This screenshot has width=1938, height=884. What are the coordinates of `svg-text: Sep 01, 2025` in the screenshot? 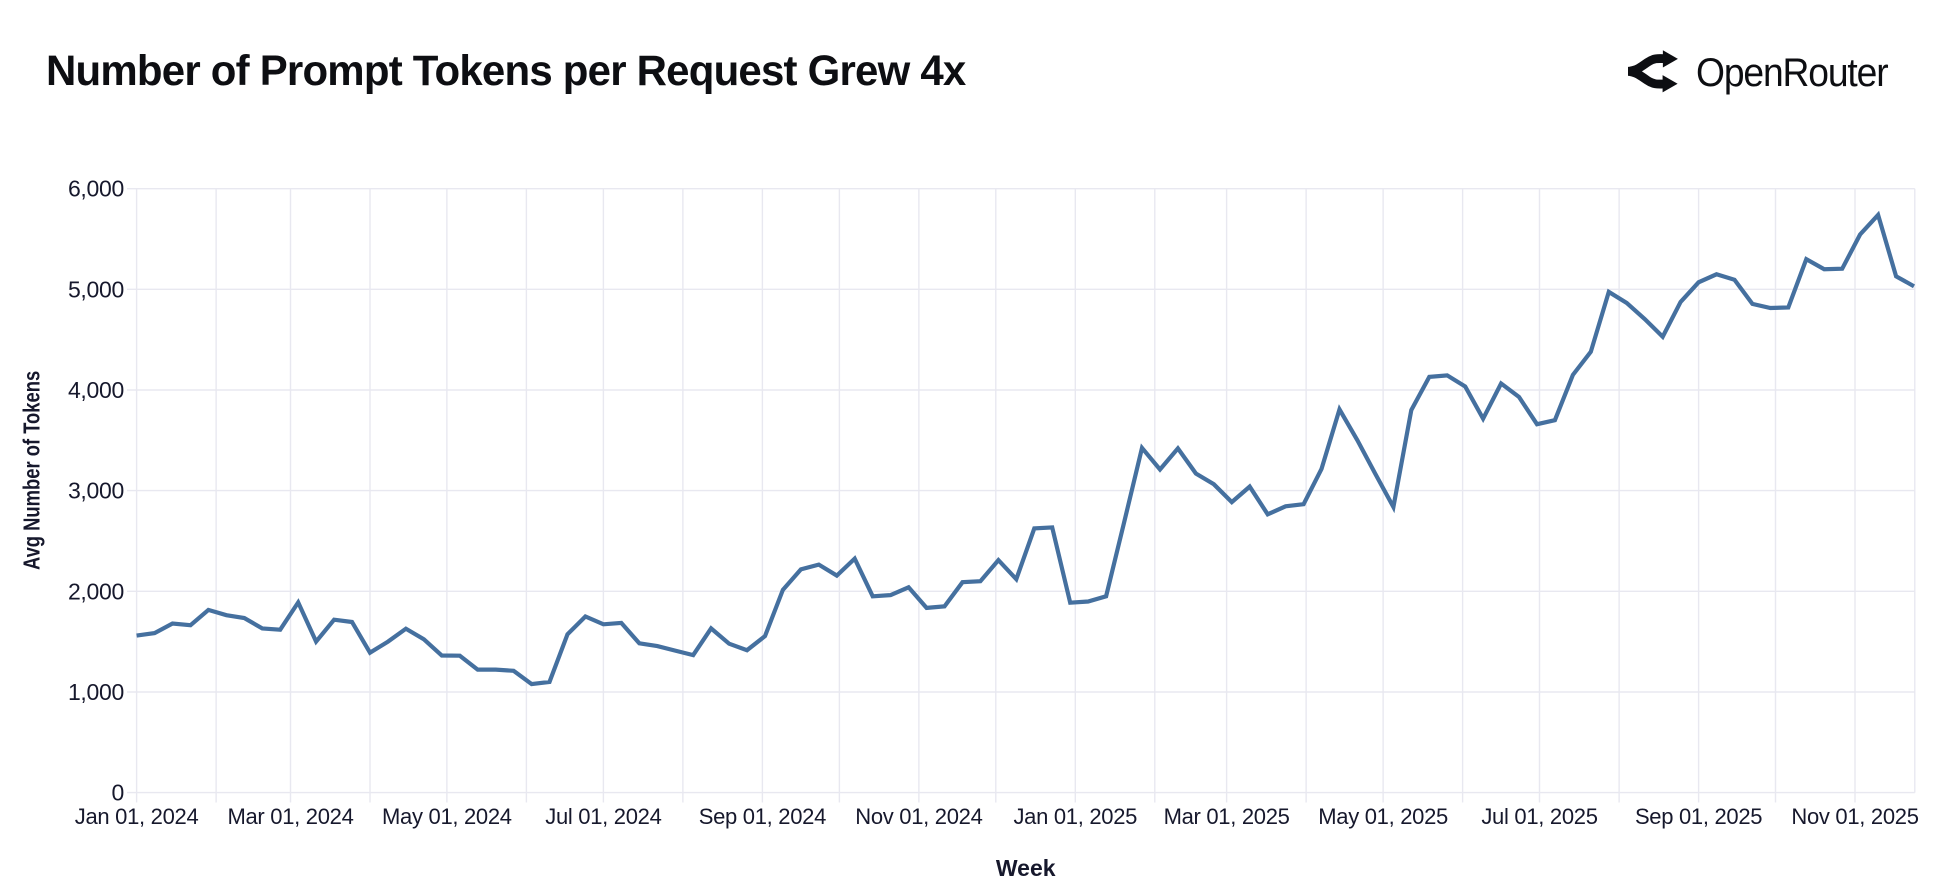 It's located at (1698, 816).